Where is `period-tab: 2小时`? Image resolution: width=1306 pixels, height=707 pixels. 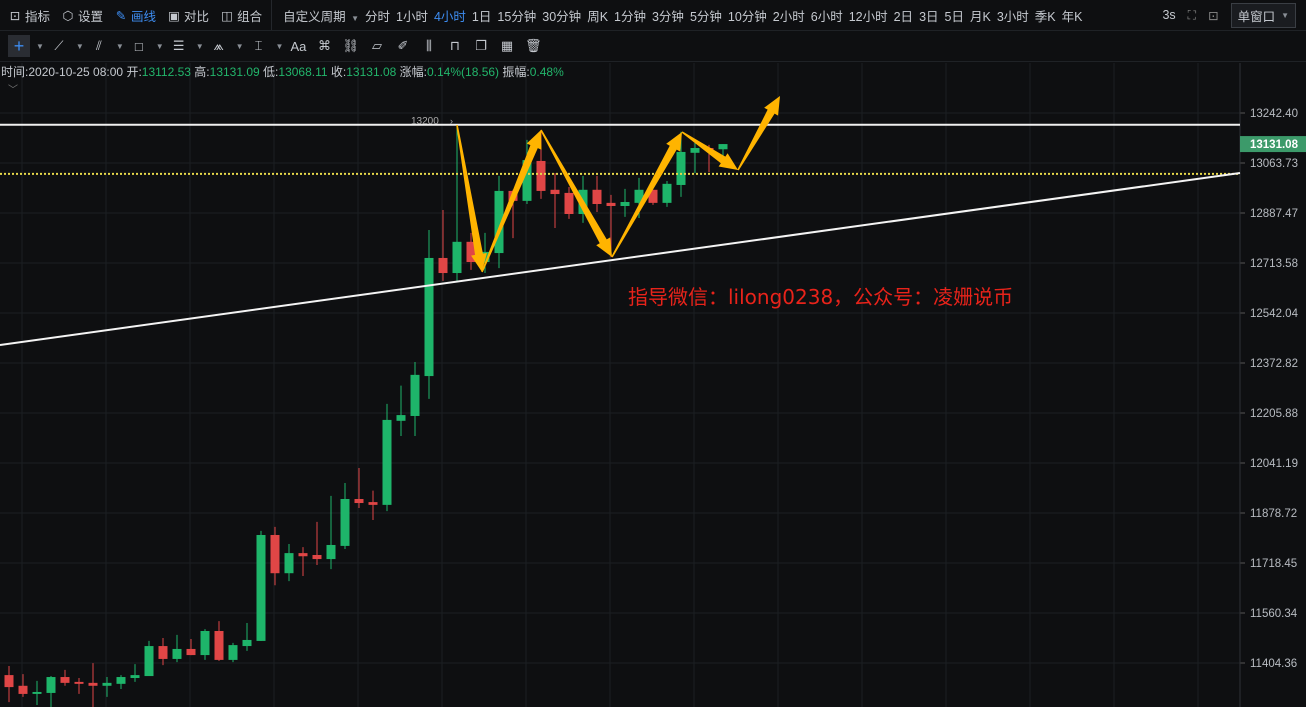
period-tab: 2小时 is located at coordinates (788, 16).